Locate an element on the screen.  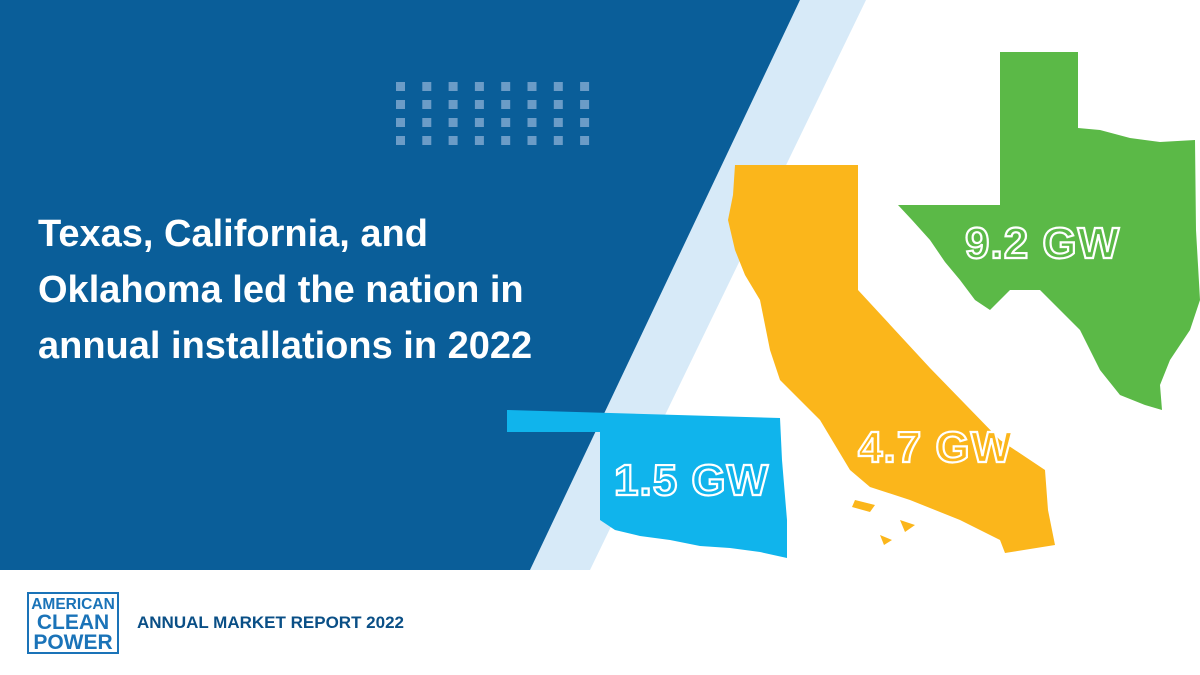
texas-shape is located at coordinates (1049, 231).